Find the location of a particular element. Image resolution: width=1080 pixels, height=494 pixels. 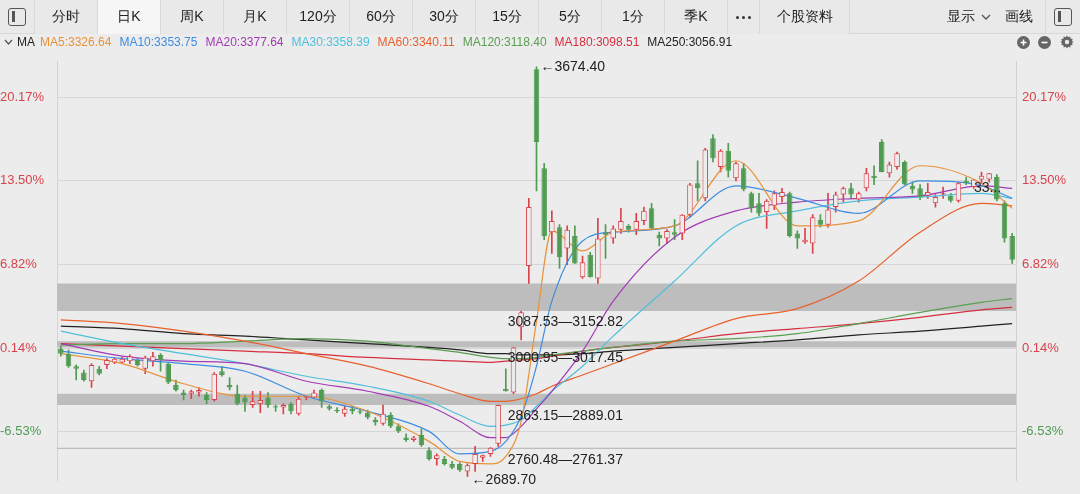

y2-tick-label: -6.53% is located at coordinates (1043, 431).